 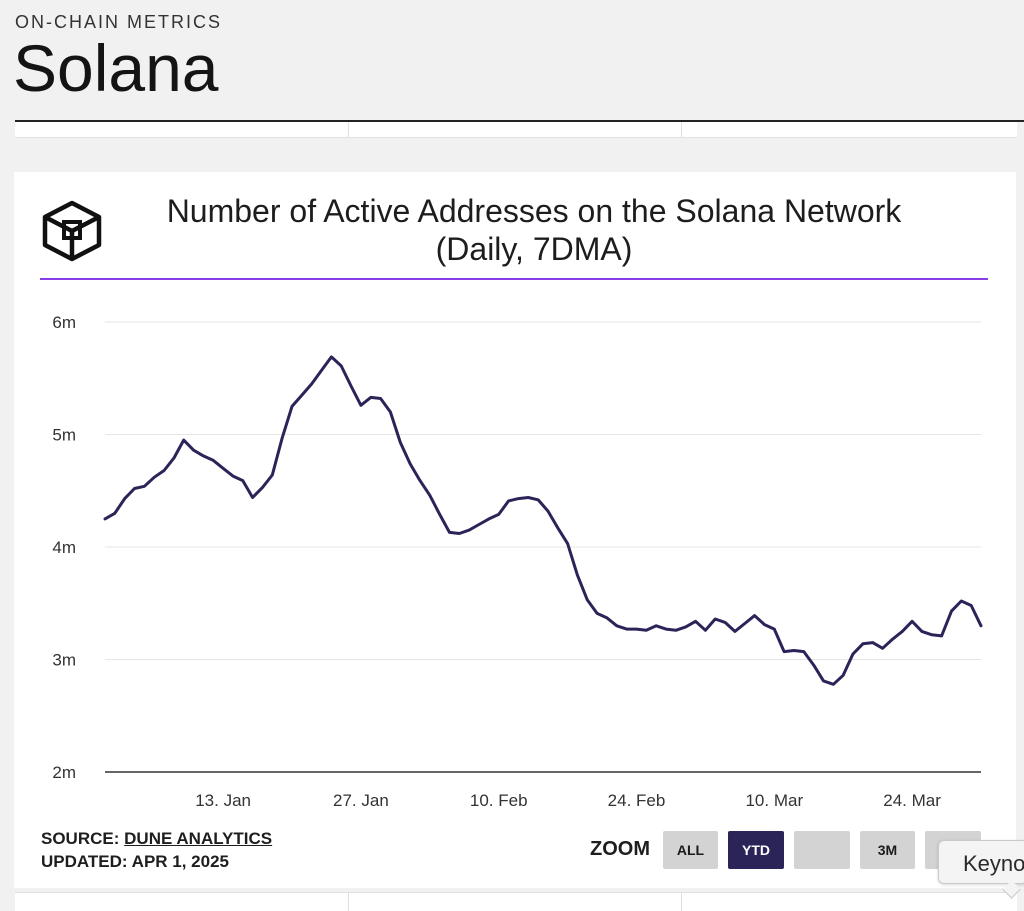 I want to click on x-tick-label: 27. Jan, so click(x=361, y=800).